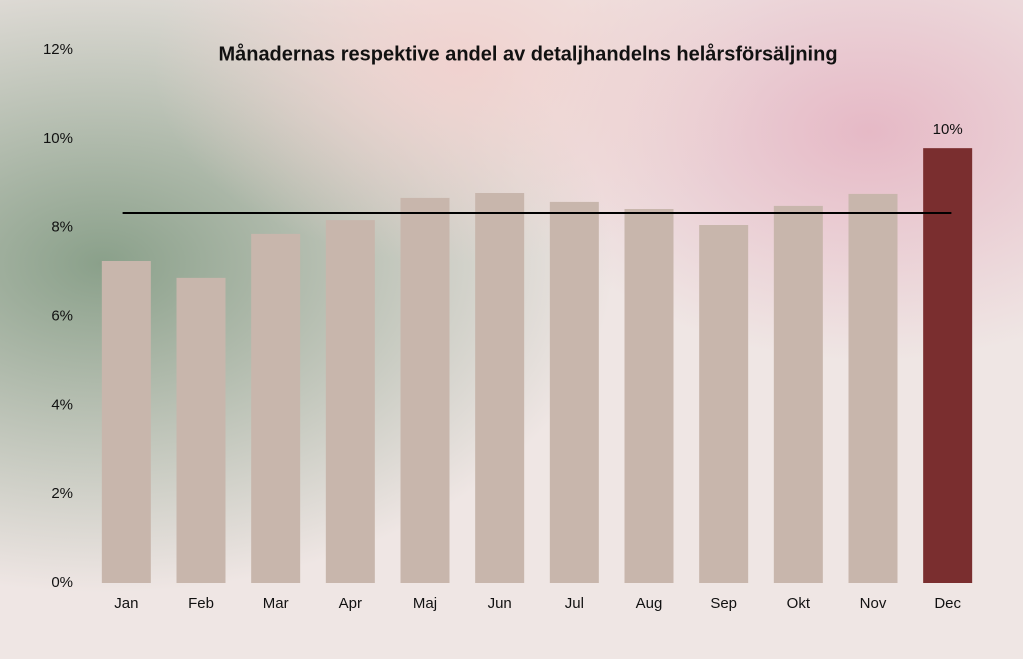 The height and width of the screenshot is (659, 1023). Describe the element at coordinates (947, 603) in the screenshot. I see `x-tick-label: Dec` at that location.